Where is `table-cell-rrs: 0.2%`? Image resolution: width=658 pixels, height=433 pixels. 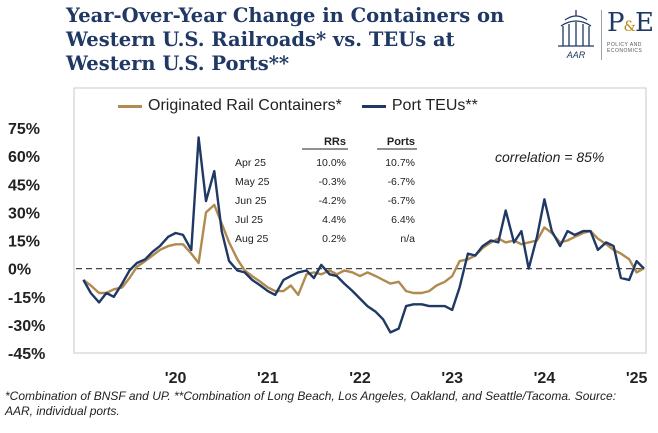
table-cell-rrs: 0.2% is located at coordinates (334, 239).